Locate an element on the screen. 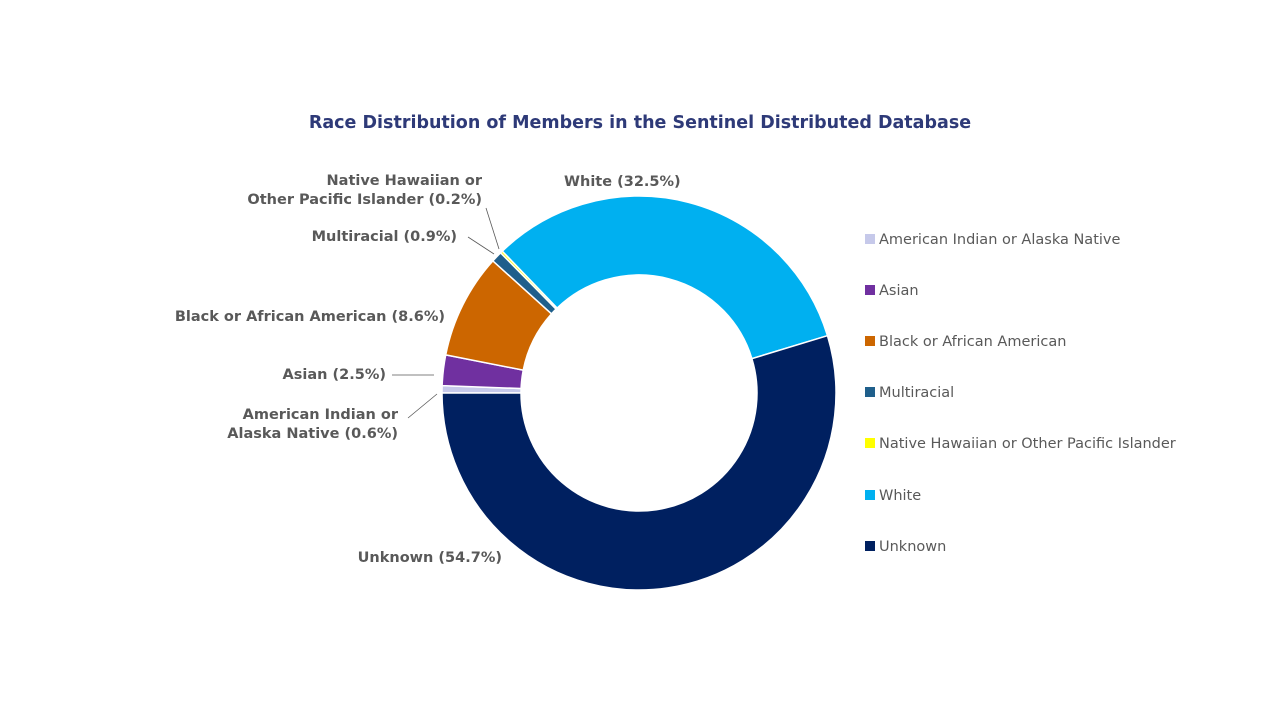 The image size is (1280, 720). data-label-text: White (32.5%) is located at coordinates (622, 182).